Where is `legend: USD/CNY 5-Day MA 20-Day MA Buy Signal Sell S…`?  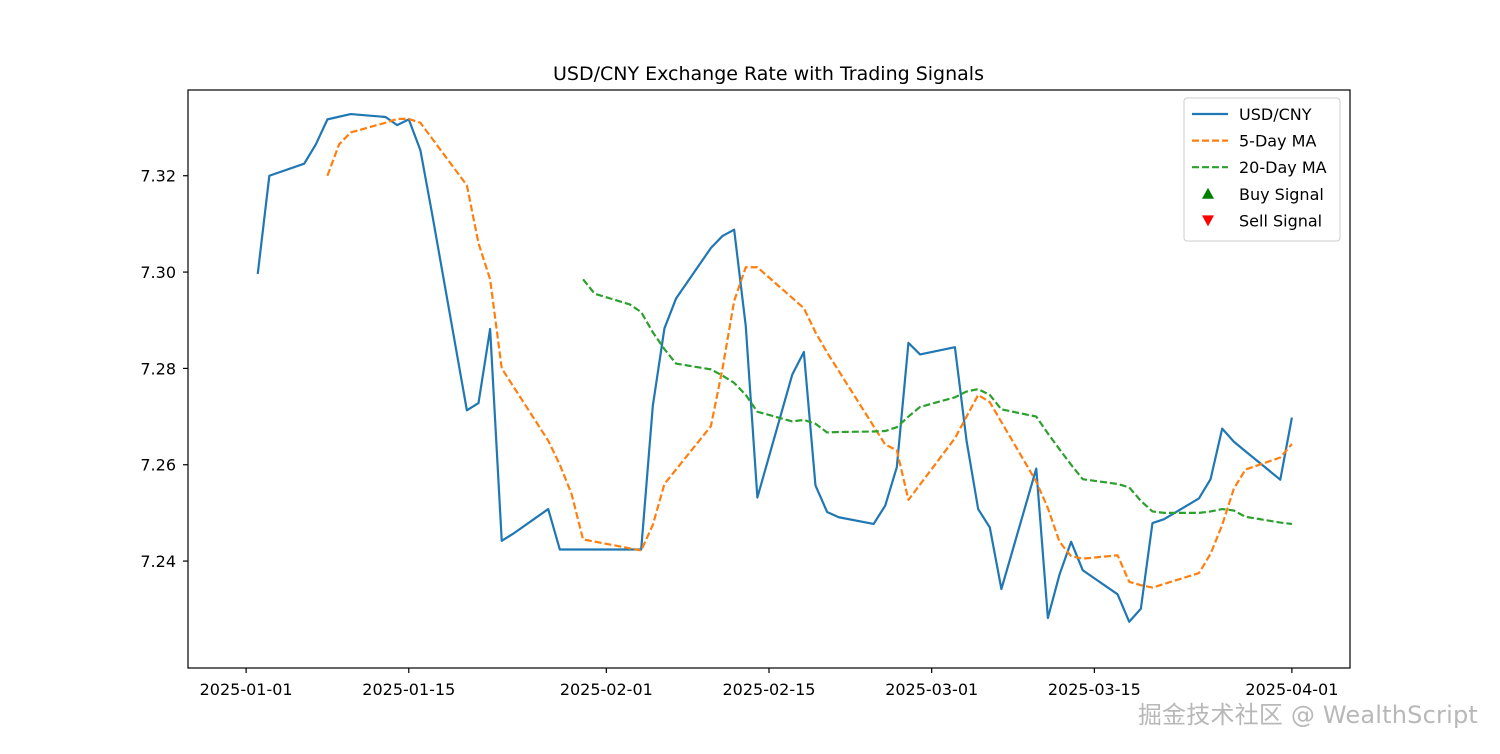
legend: USD/CNY 5-Day MA 20-Day MA Buy Signal Sell S… is located at coordinates (1262, 169).